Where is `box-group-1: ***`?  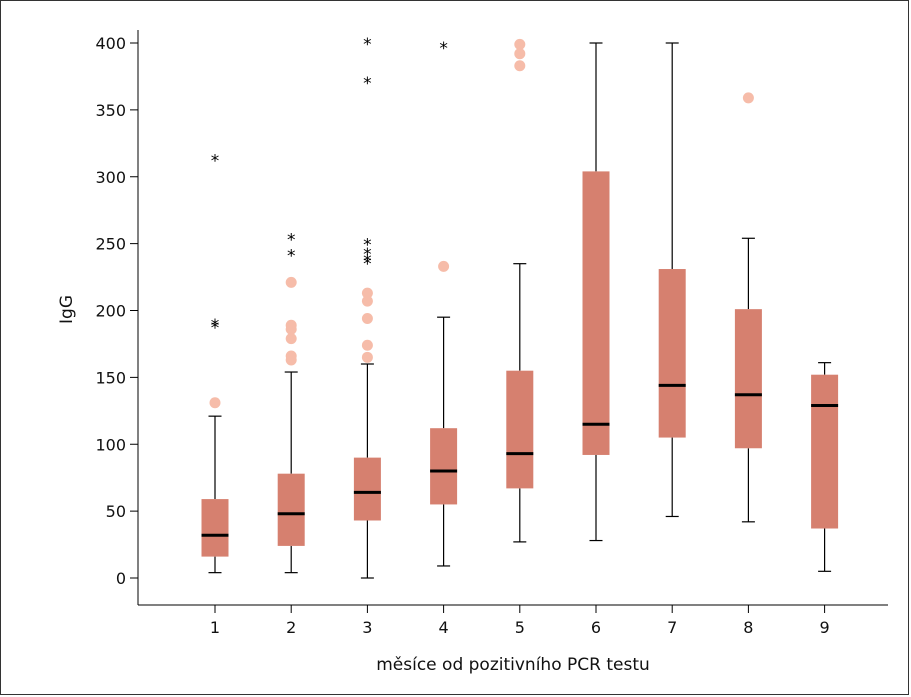
box-group-1: *** is located at coordinates (215, 362).